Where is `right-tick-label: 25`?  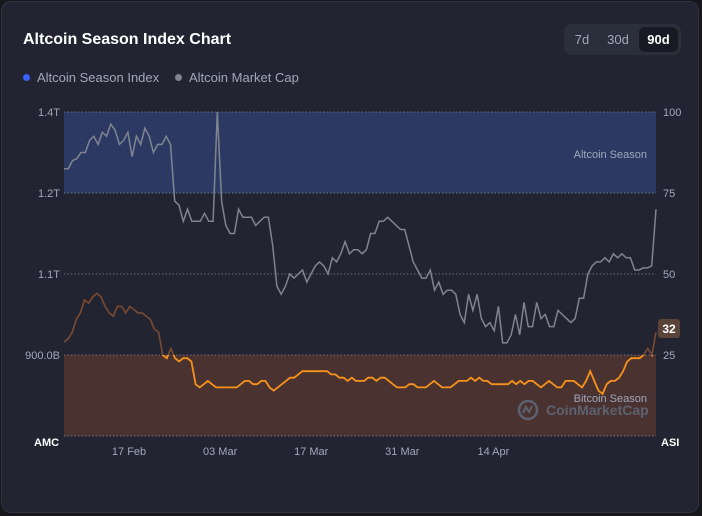 right-tick-label: 25 is located at coordinates (669, 356).